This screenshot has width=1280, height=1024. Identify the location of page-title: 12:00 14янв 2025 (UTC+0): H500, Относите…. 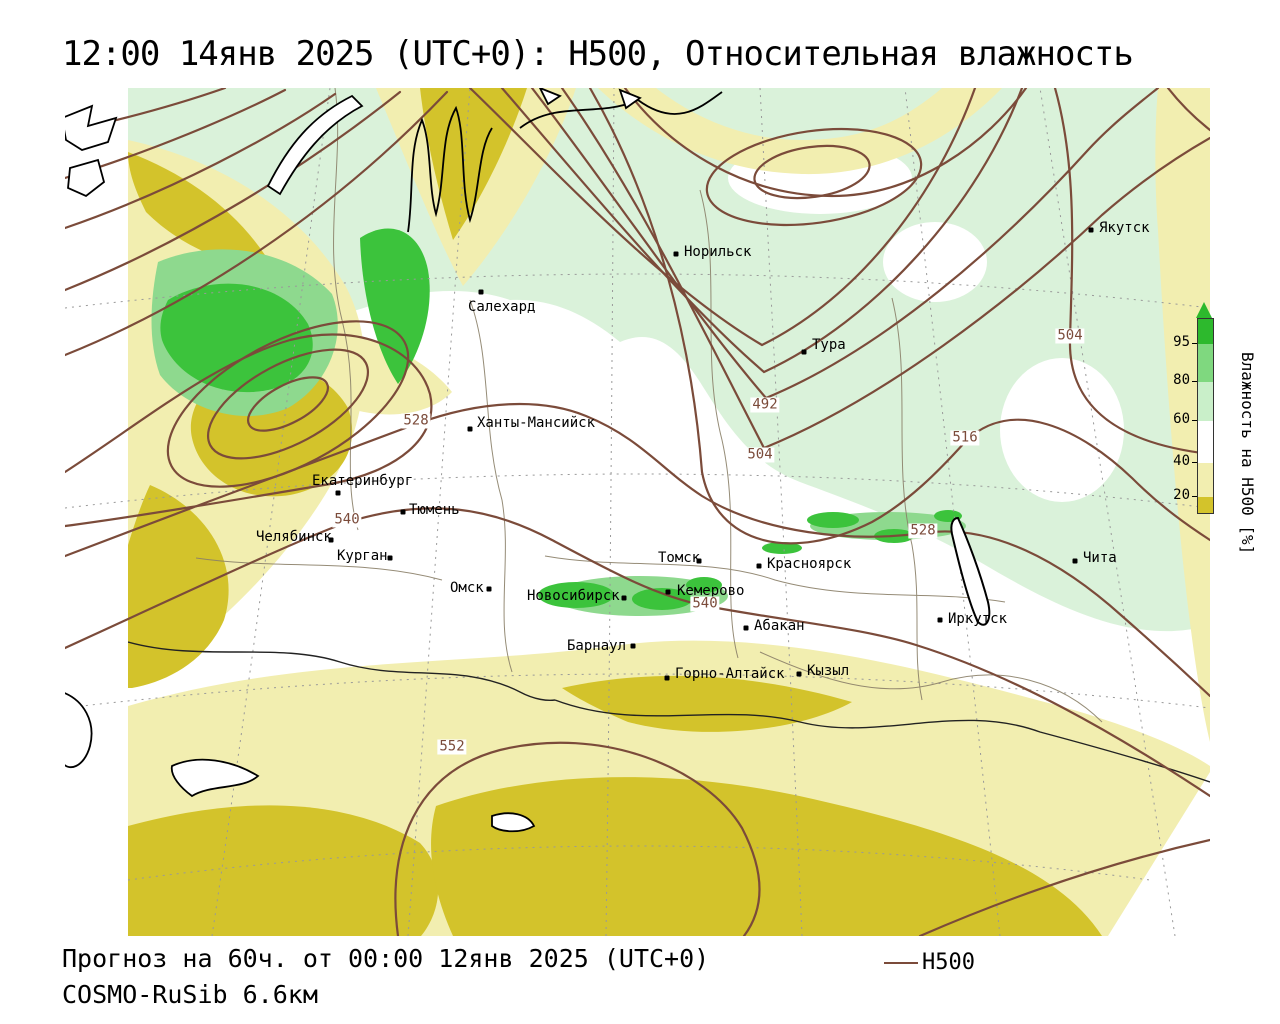
(598, 54).